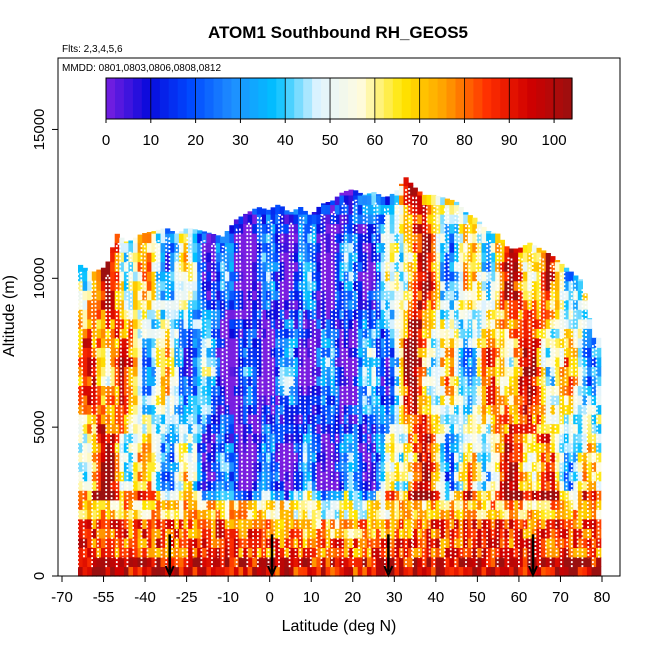 This screenshot has width=650, height=650. What do you see at coordinates (120, 98) in the screenshot?
I see `colorbar-swatch` at bounding box center [120, 98].